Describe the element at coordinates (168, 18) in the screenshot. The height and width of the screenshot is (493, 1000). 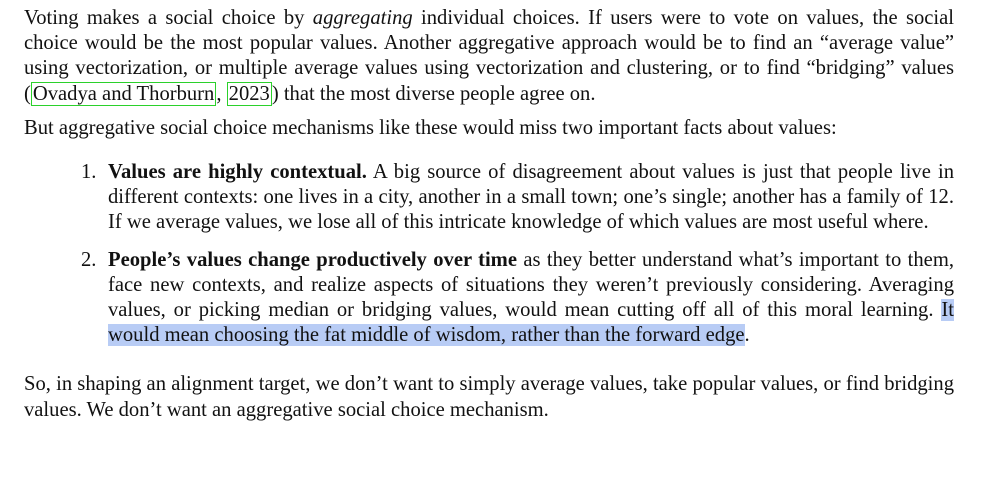
I see `para1-pre: Voting makes a social choice by` at that location.